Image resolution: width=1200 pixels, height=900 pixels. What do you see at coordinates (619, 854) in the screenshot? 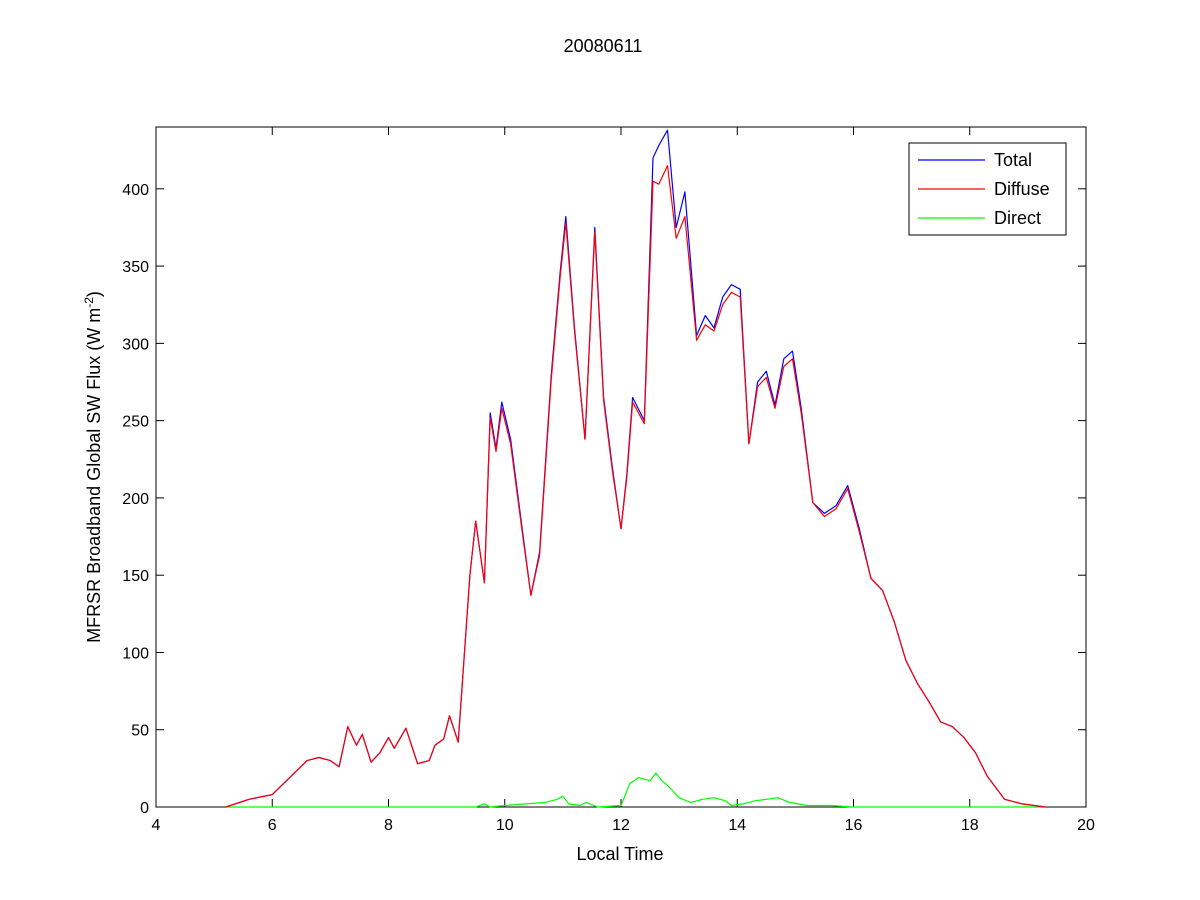
I see `x-axis-label: Local Time` at bounding box center [619, 854].